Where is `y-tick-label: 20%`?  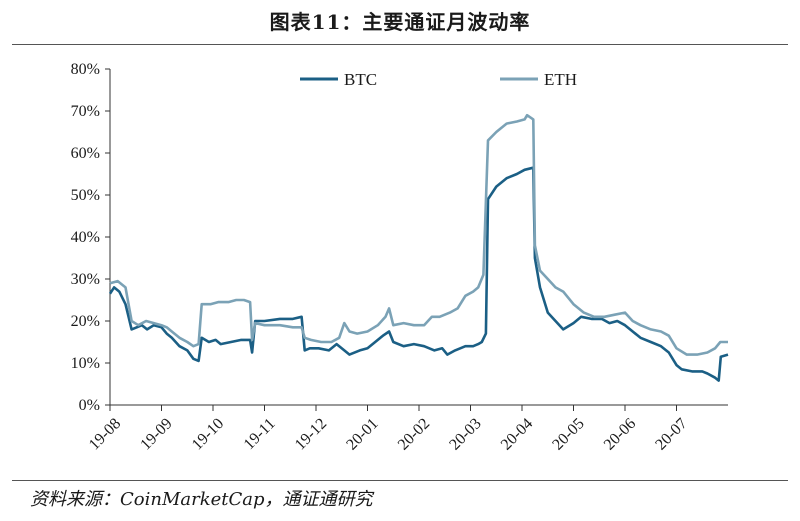
y-tick-label: 20% is located at coordinates (85, 321).